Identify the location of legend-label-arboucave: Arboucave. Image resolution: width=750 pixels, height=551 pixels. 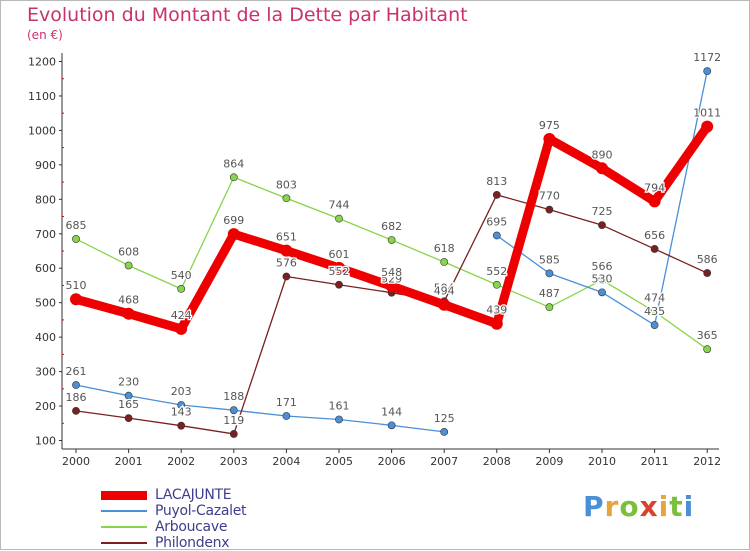
(191, 527).